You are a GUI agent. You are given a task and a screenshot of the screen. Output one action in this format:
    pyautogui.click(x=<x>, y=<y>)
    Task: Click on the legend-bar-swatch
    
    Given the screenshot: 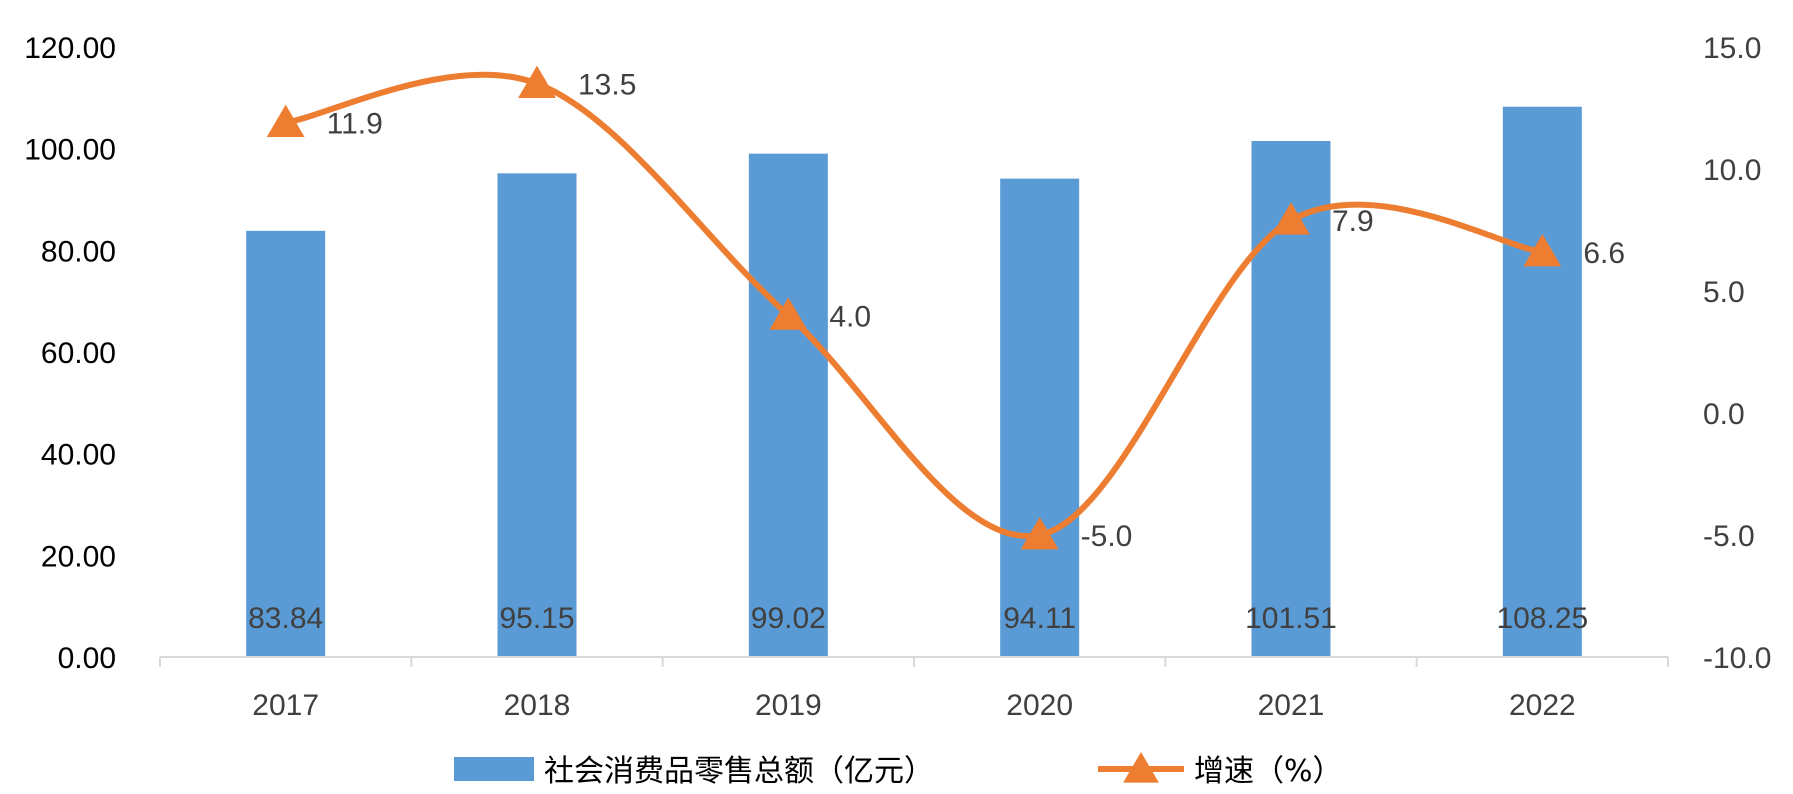 What is the action you would take?
    pyautogui.click(x=494, y=769)
    